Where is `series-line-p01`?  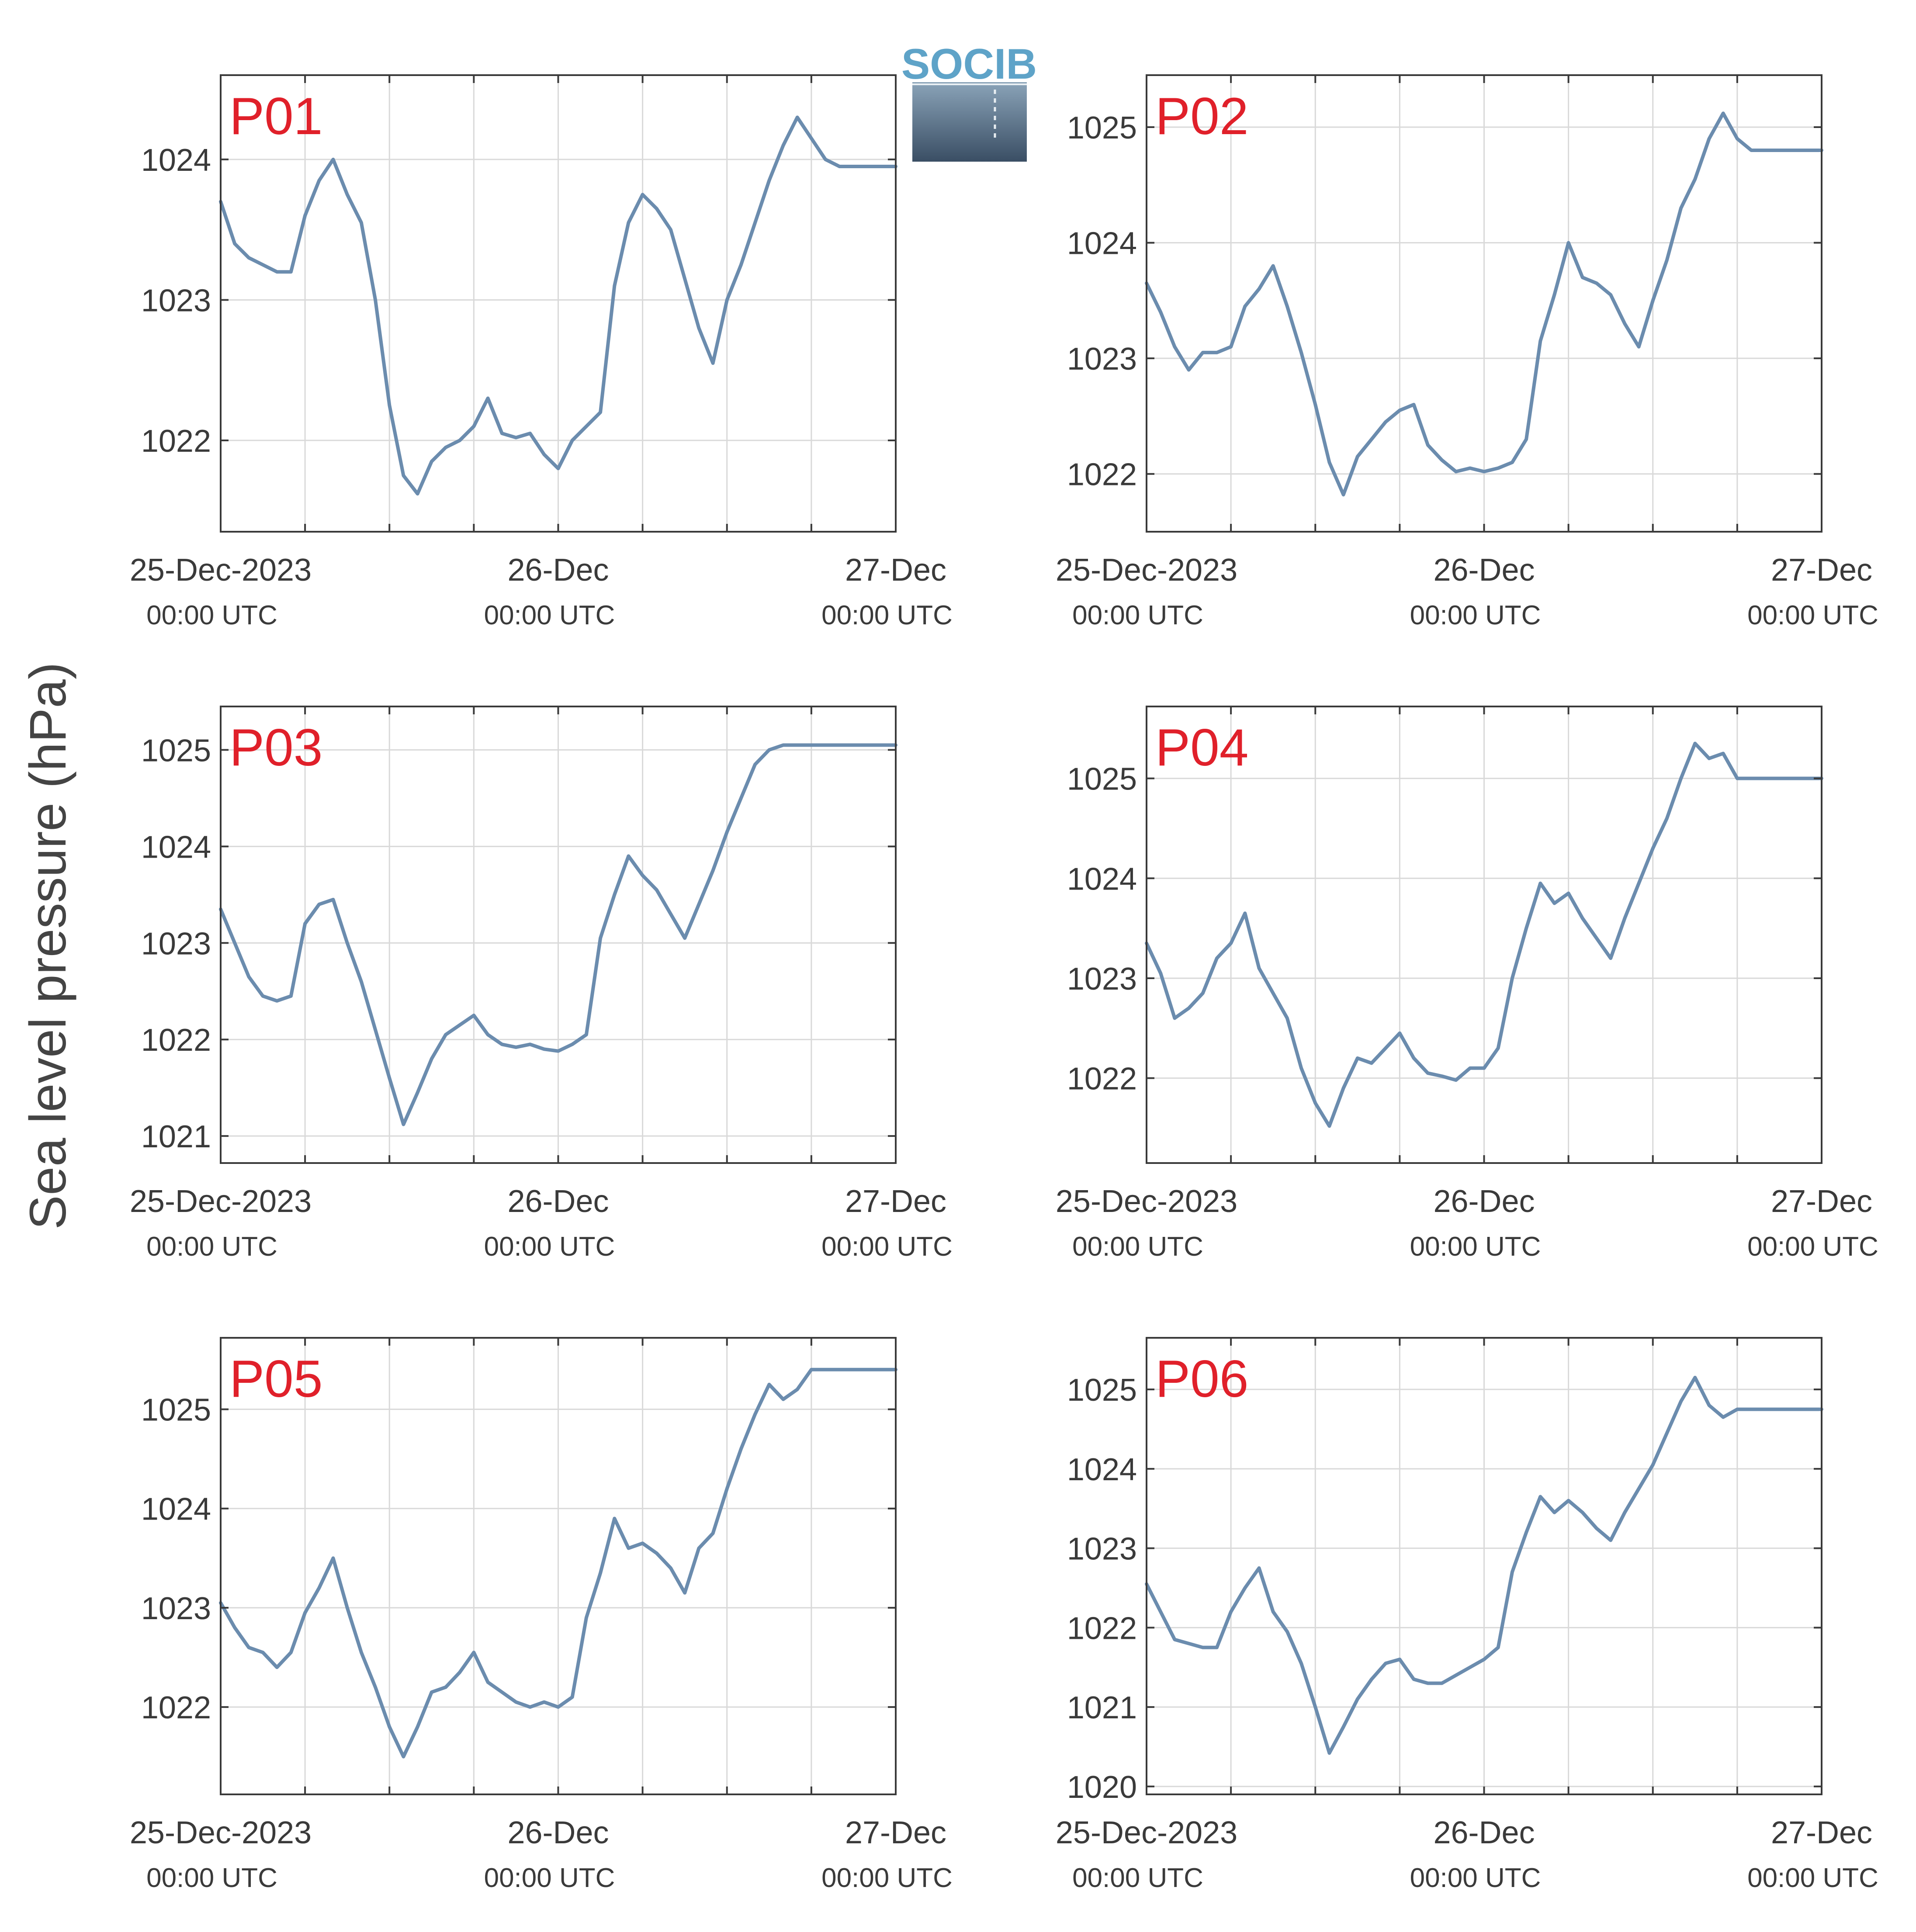 series-line-p01 is located at coordinates (558, 305).